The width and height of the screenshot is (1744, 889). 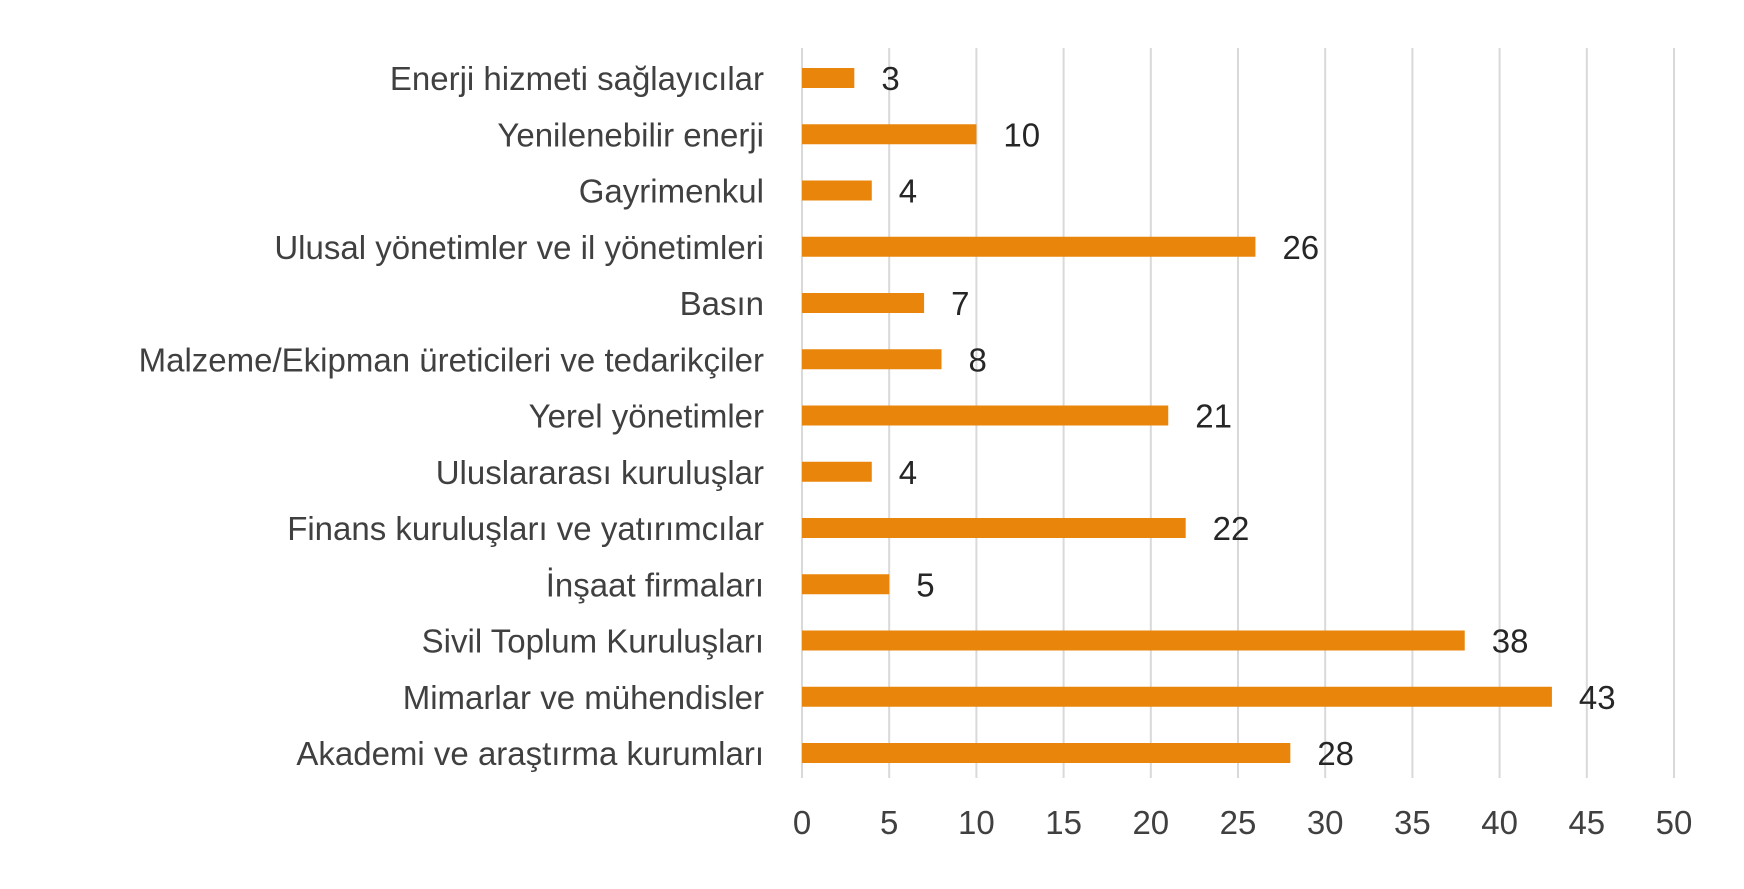 What do you see at coordinates (1063, 822) in the screenshot?
I see `x-tick-label: 15` at bounding box center [1063, 822].